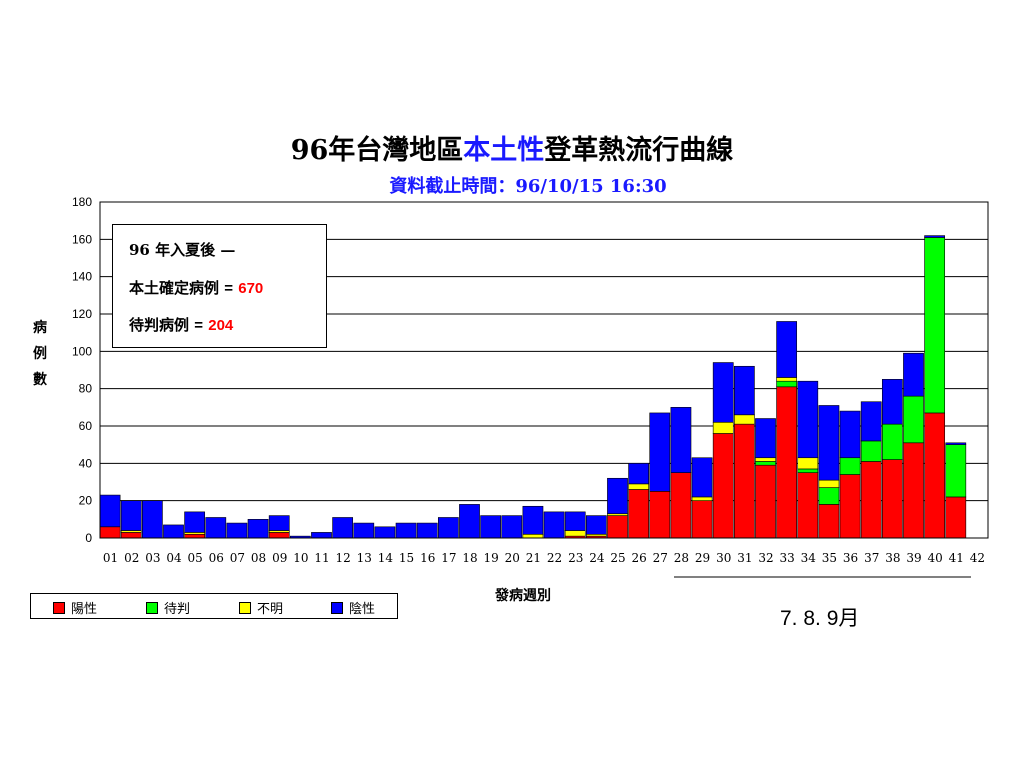 This screenshot has width=1024, height=768. I want to click on y-tick-label: 20, so click(86, 501).